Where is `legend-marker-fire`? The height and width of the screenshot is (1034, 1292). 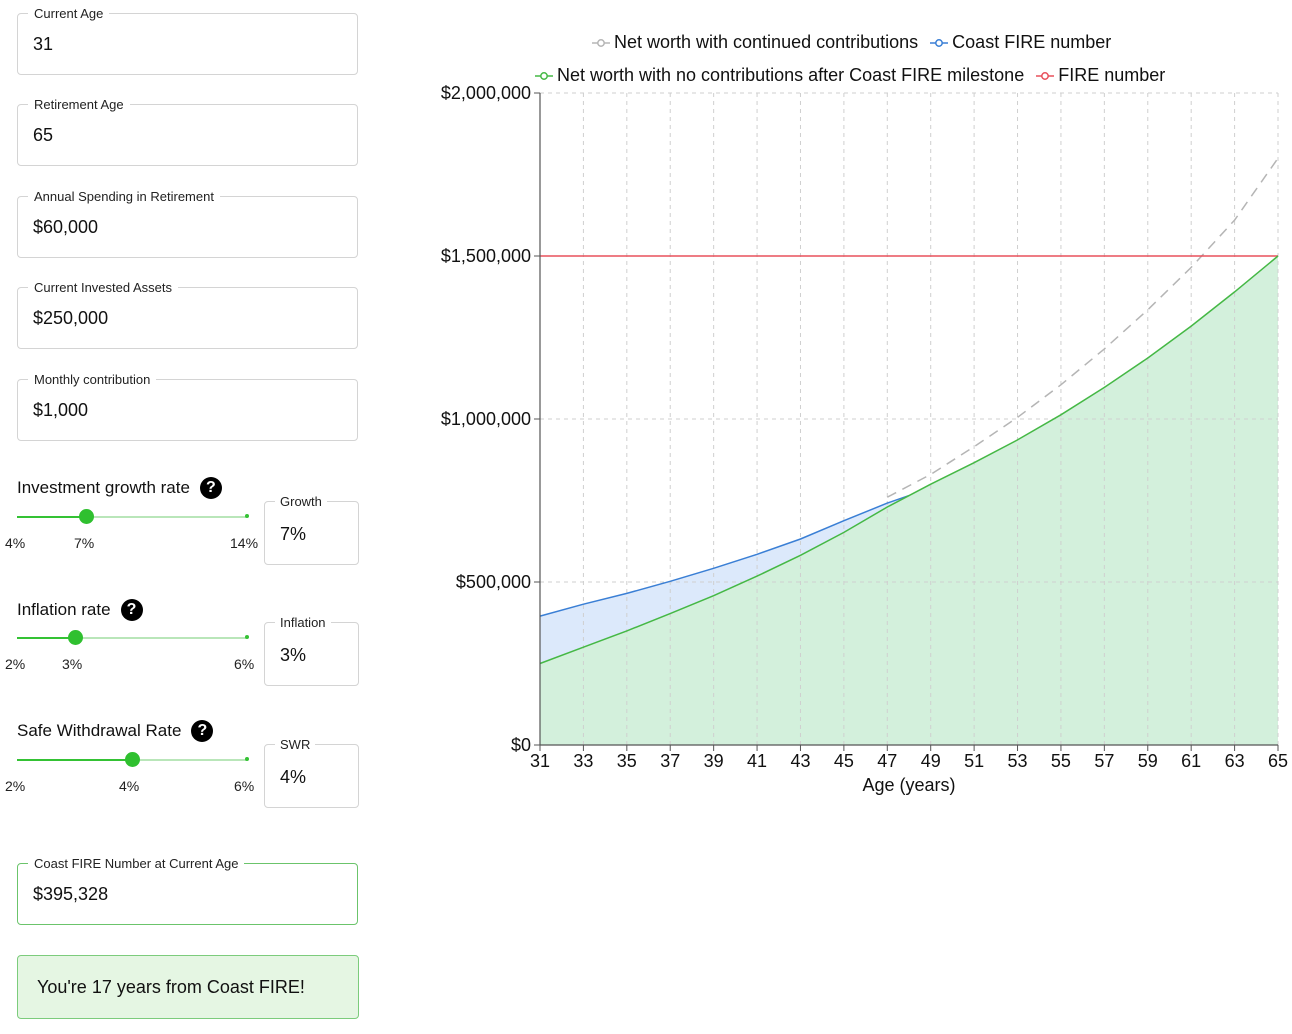 legend-marker-fire is located at coordinates (1045, 75).